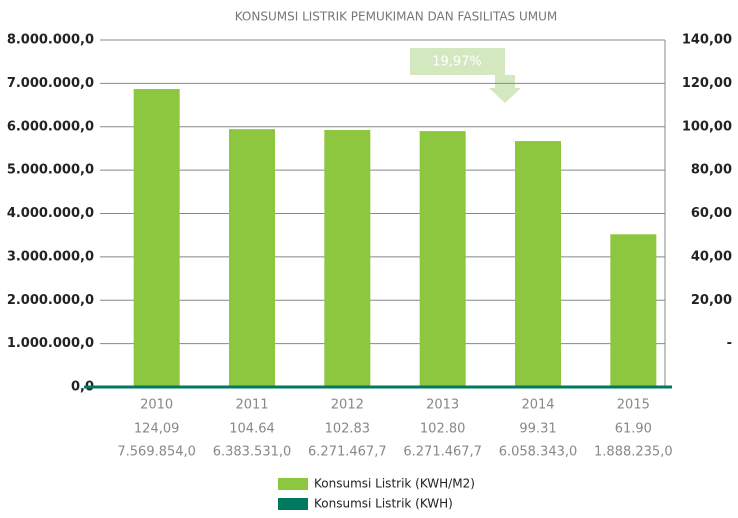 Image resolution: width=738 pixels, height=518 pixels. I want to click on y-tick-label: 1.000.000,0, so click(50, 343).